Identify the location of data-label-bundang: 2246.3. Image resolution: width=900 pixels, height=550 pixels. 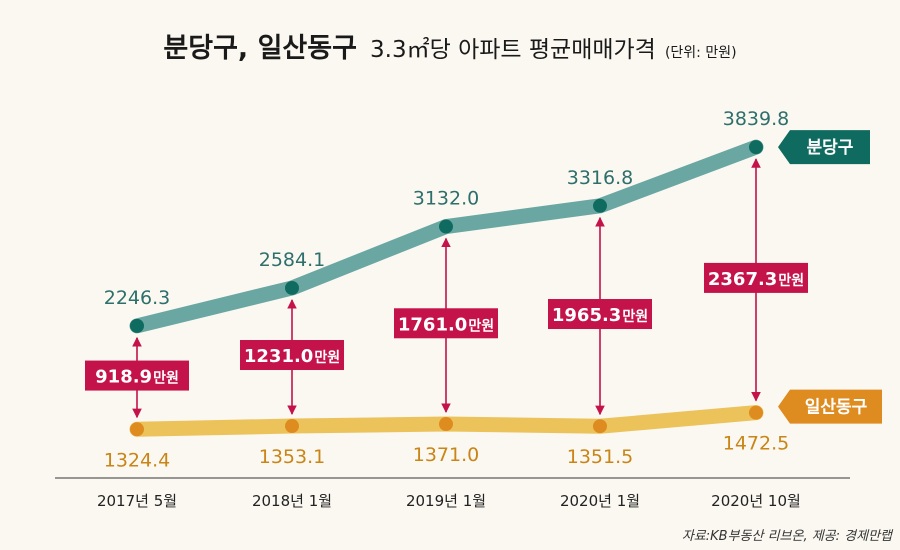
(137, 298).